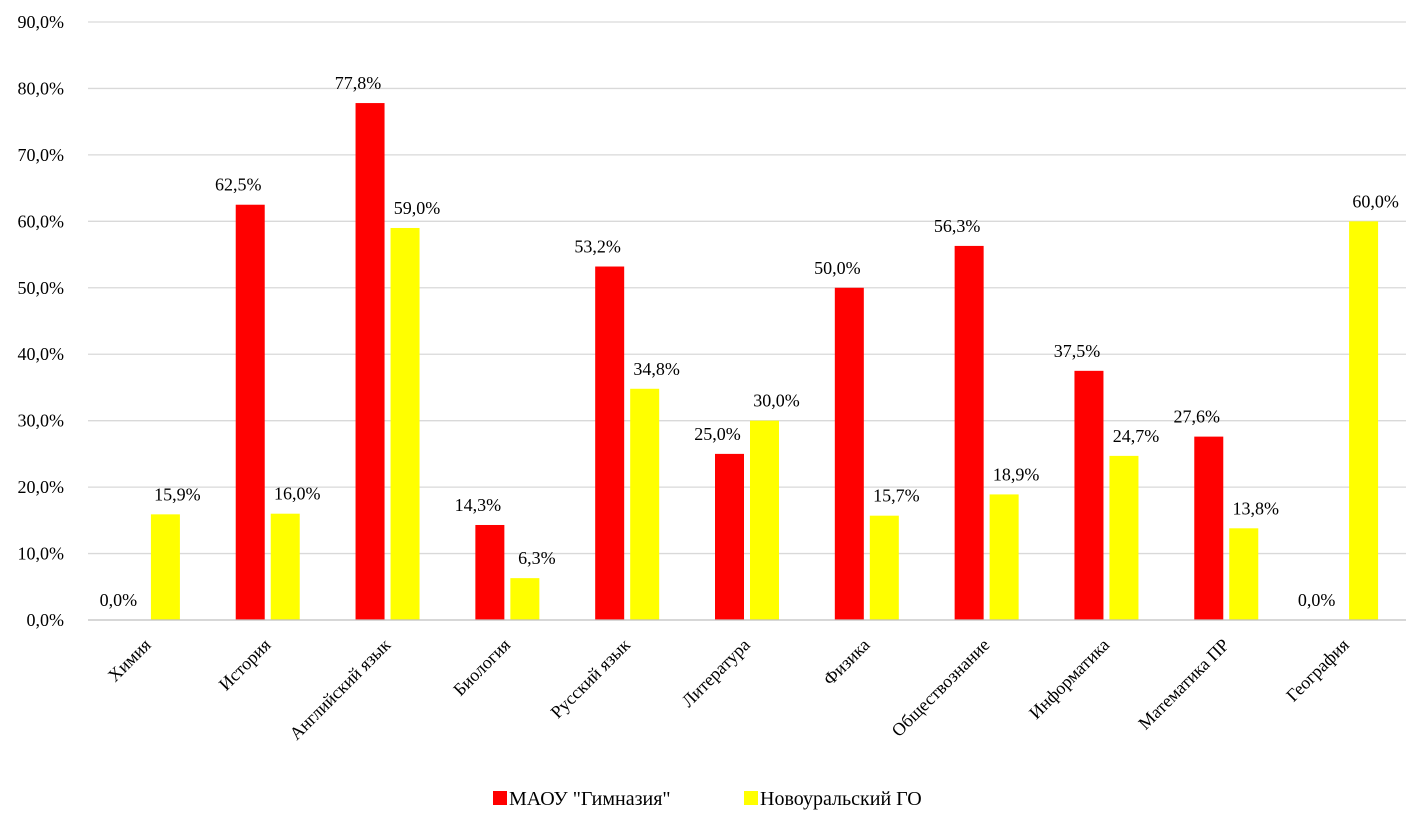  I want to click on bar-gymnasium-fizika, so click(849, 453).